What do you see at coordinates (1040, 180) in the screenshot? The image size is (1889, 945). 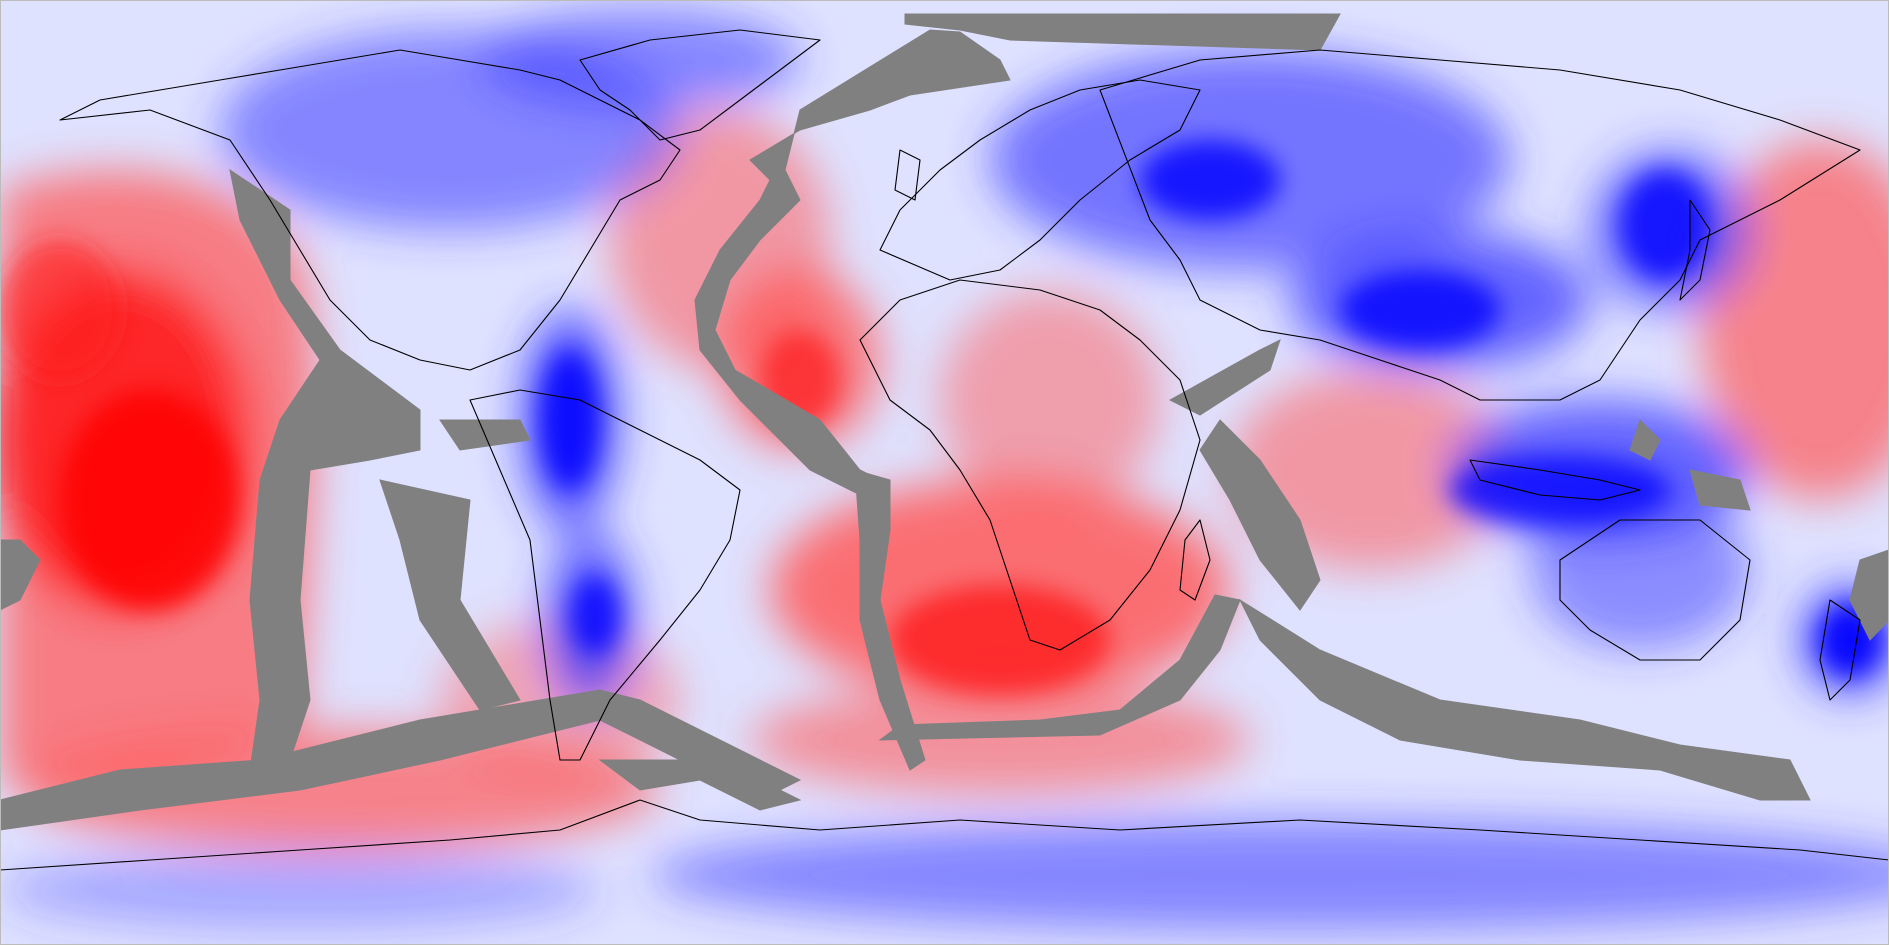 I see `europe-coastline` at bounding box center [1040, 180].